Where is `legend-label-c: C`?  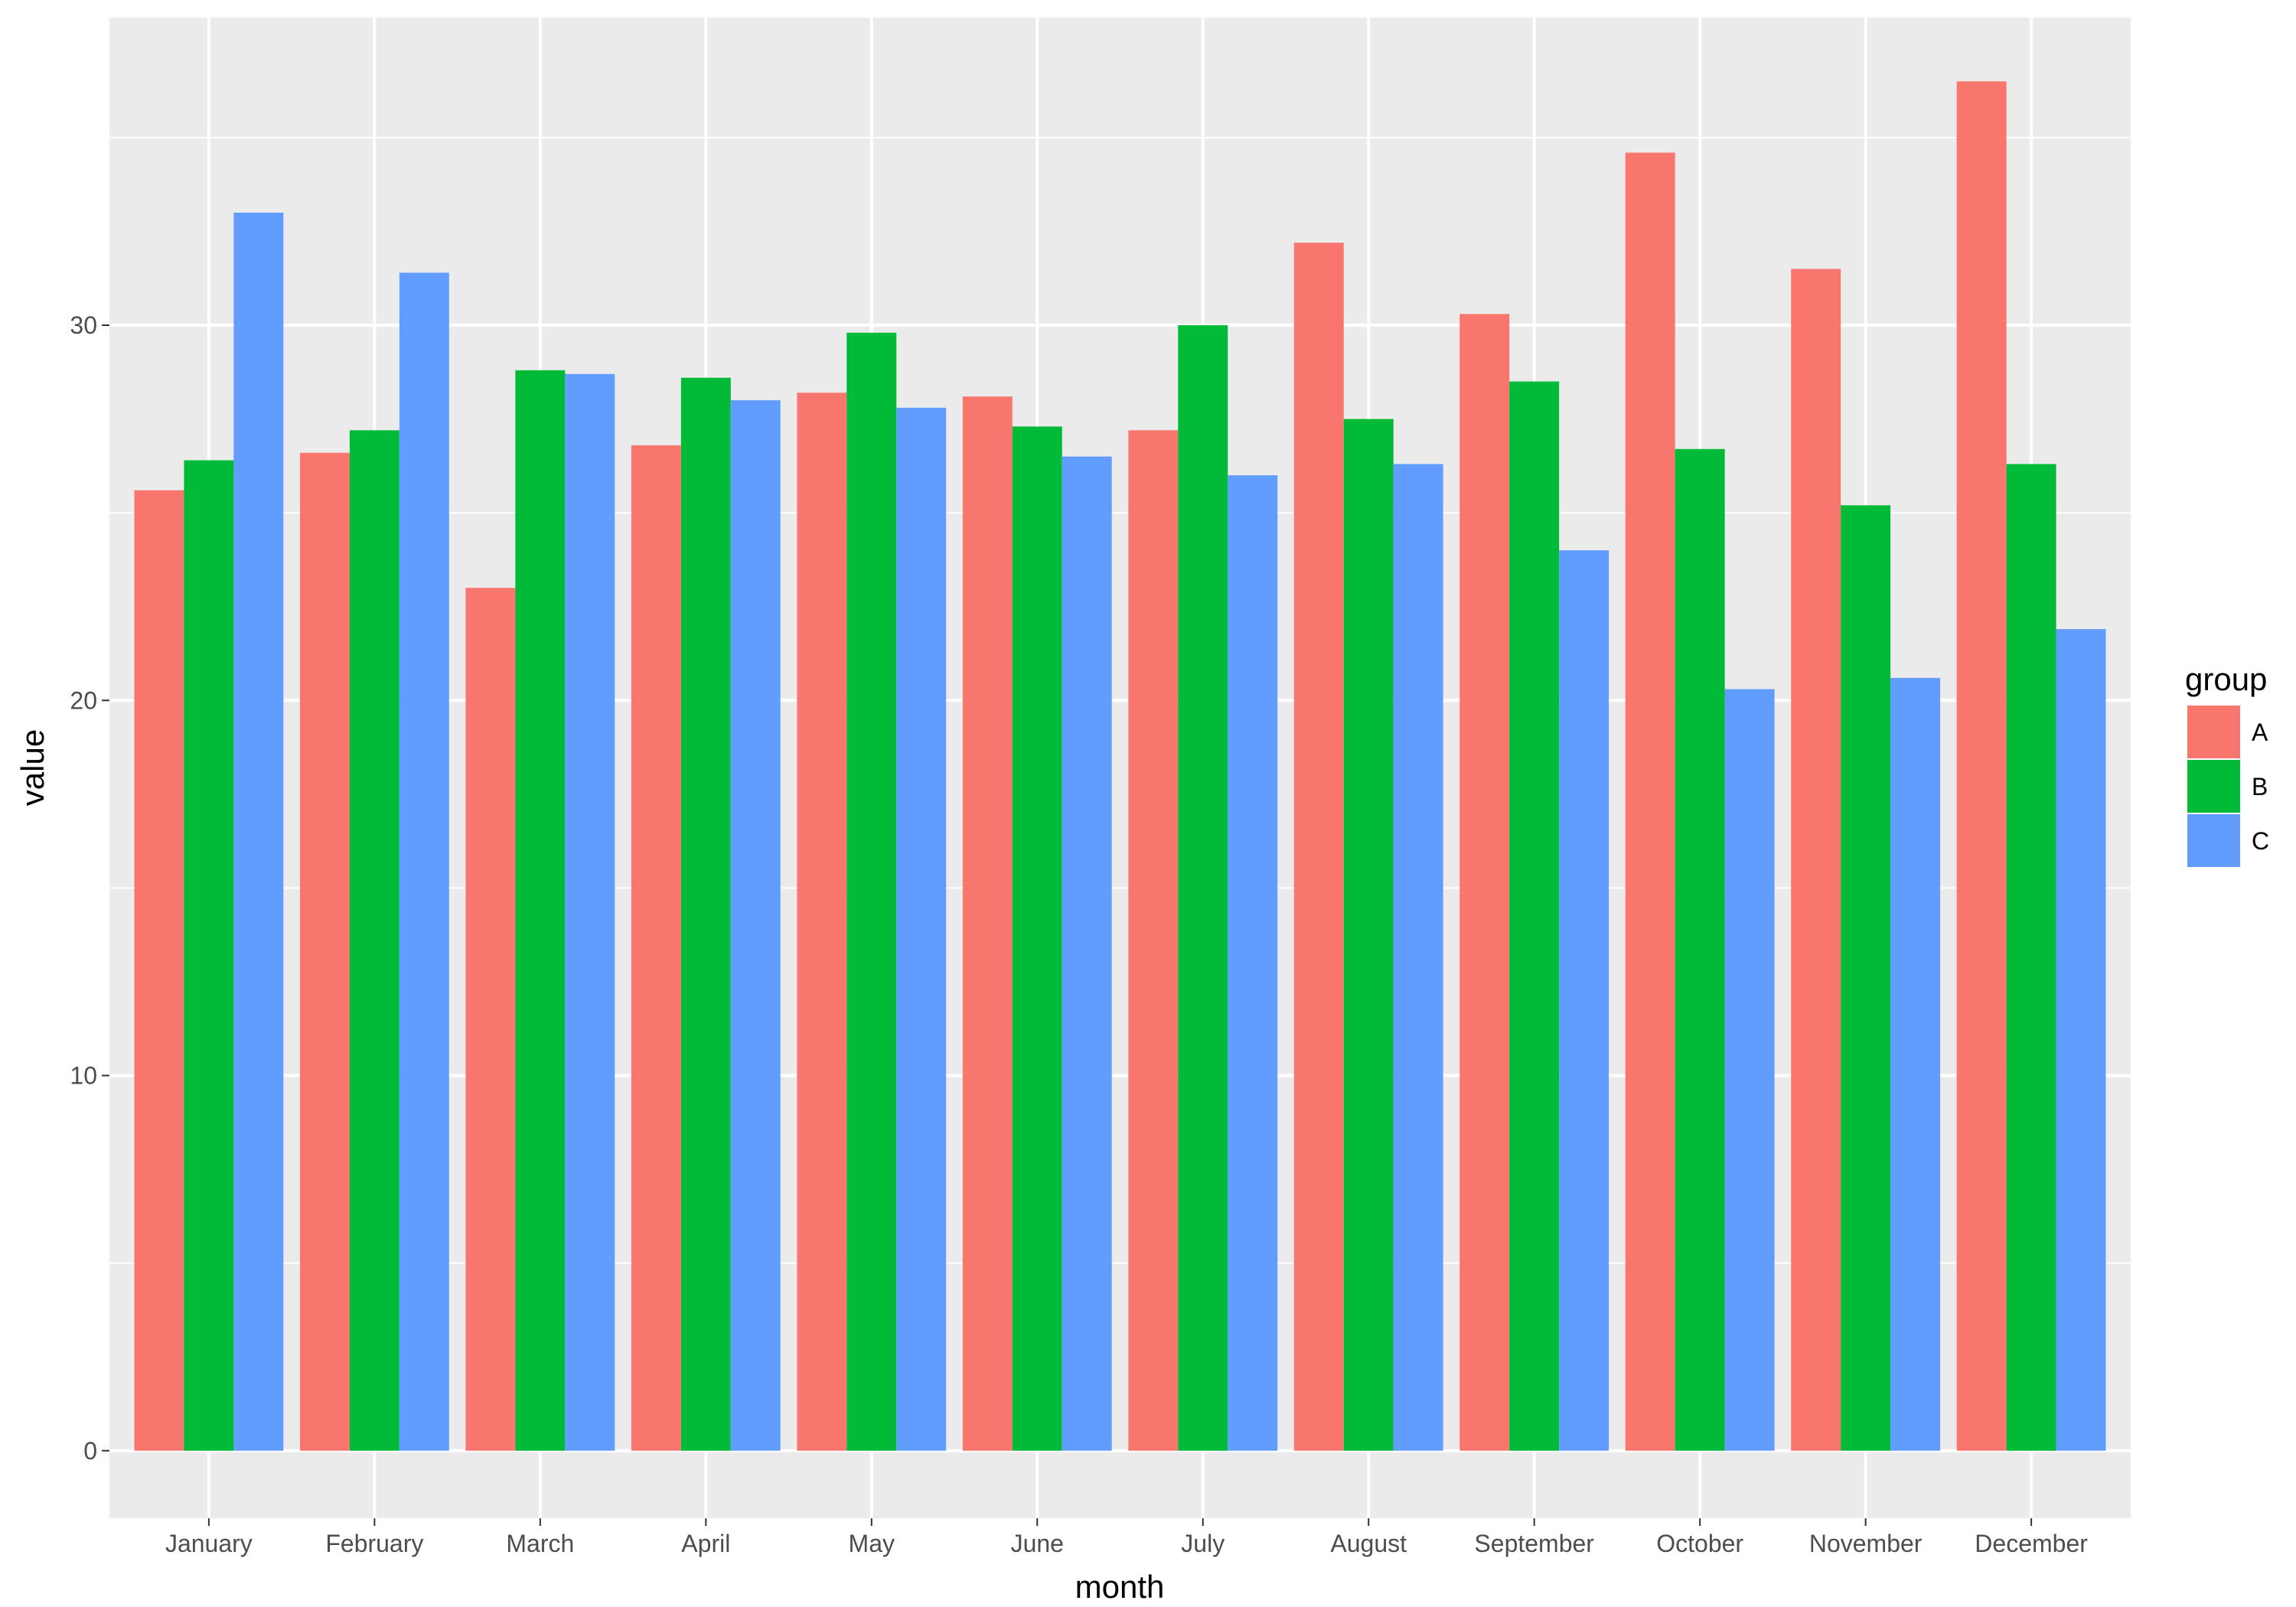 legend-label-c: C is located at coordinates (2260, 841).